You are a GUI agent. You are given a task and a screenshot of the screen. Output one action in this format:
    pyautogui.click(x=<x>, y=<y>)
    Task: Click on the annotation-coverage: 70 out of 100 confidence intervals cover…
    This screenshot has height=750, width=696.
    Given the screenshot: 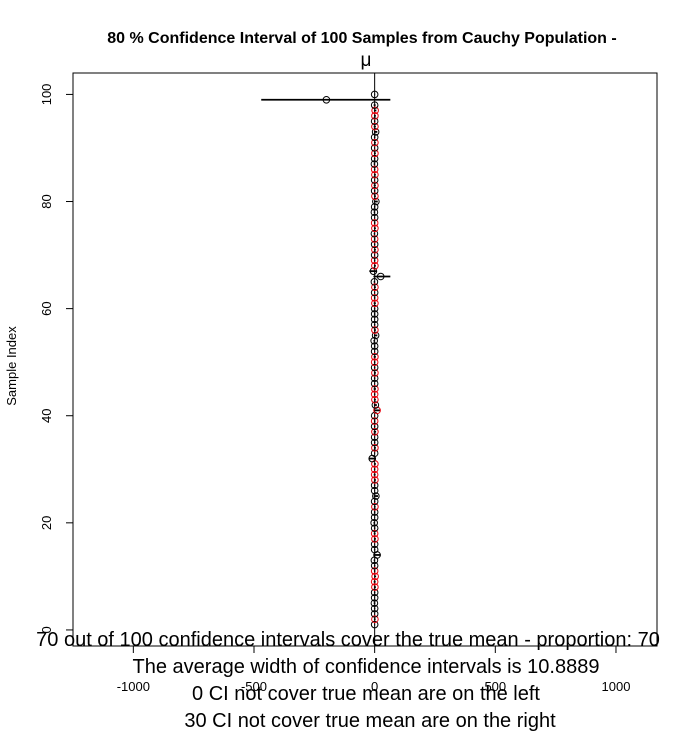 What is the action you would take?
    pyautogui.click(x=348, y=640)
    